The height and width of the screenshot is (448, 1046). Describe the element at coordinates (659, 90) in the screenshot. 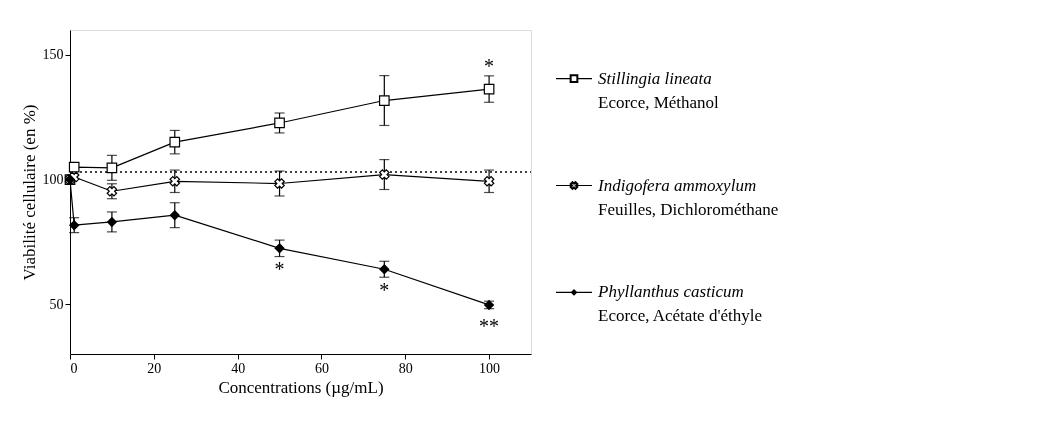

I see `legend-label: Stillingia lineata Ecorce, Méthanol` at that location.